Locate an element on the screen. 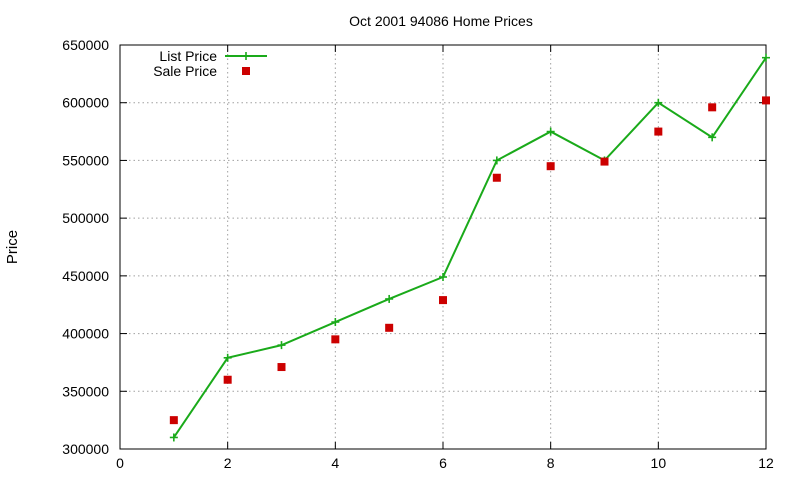 The height and width of the screenshot is (480, 800). y-tick-label: 400000 is located at coordinates (85, 334).